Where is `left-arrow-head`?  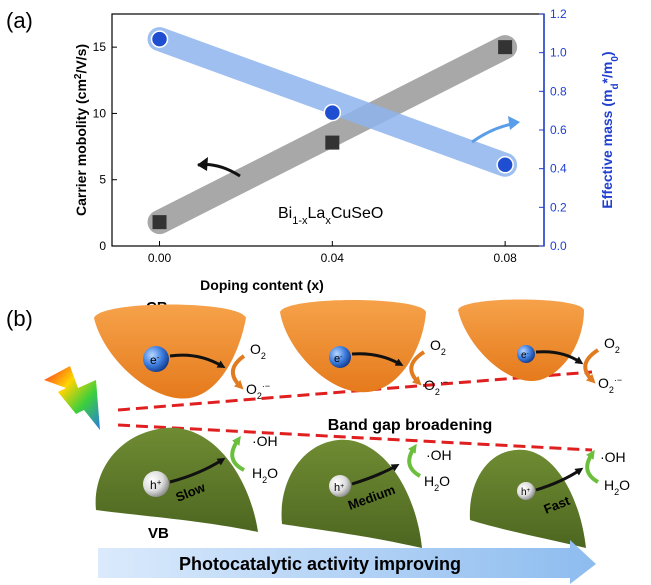 left-arrow-head is located at coordinates (202, 164).